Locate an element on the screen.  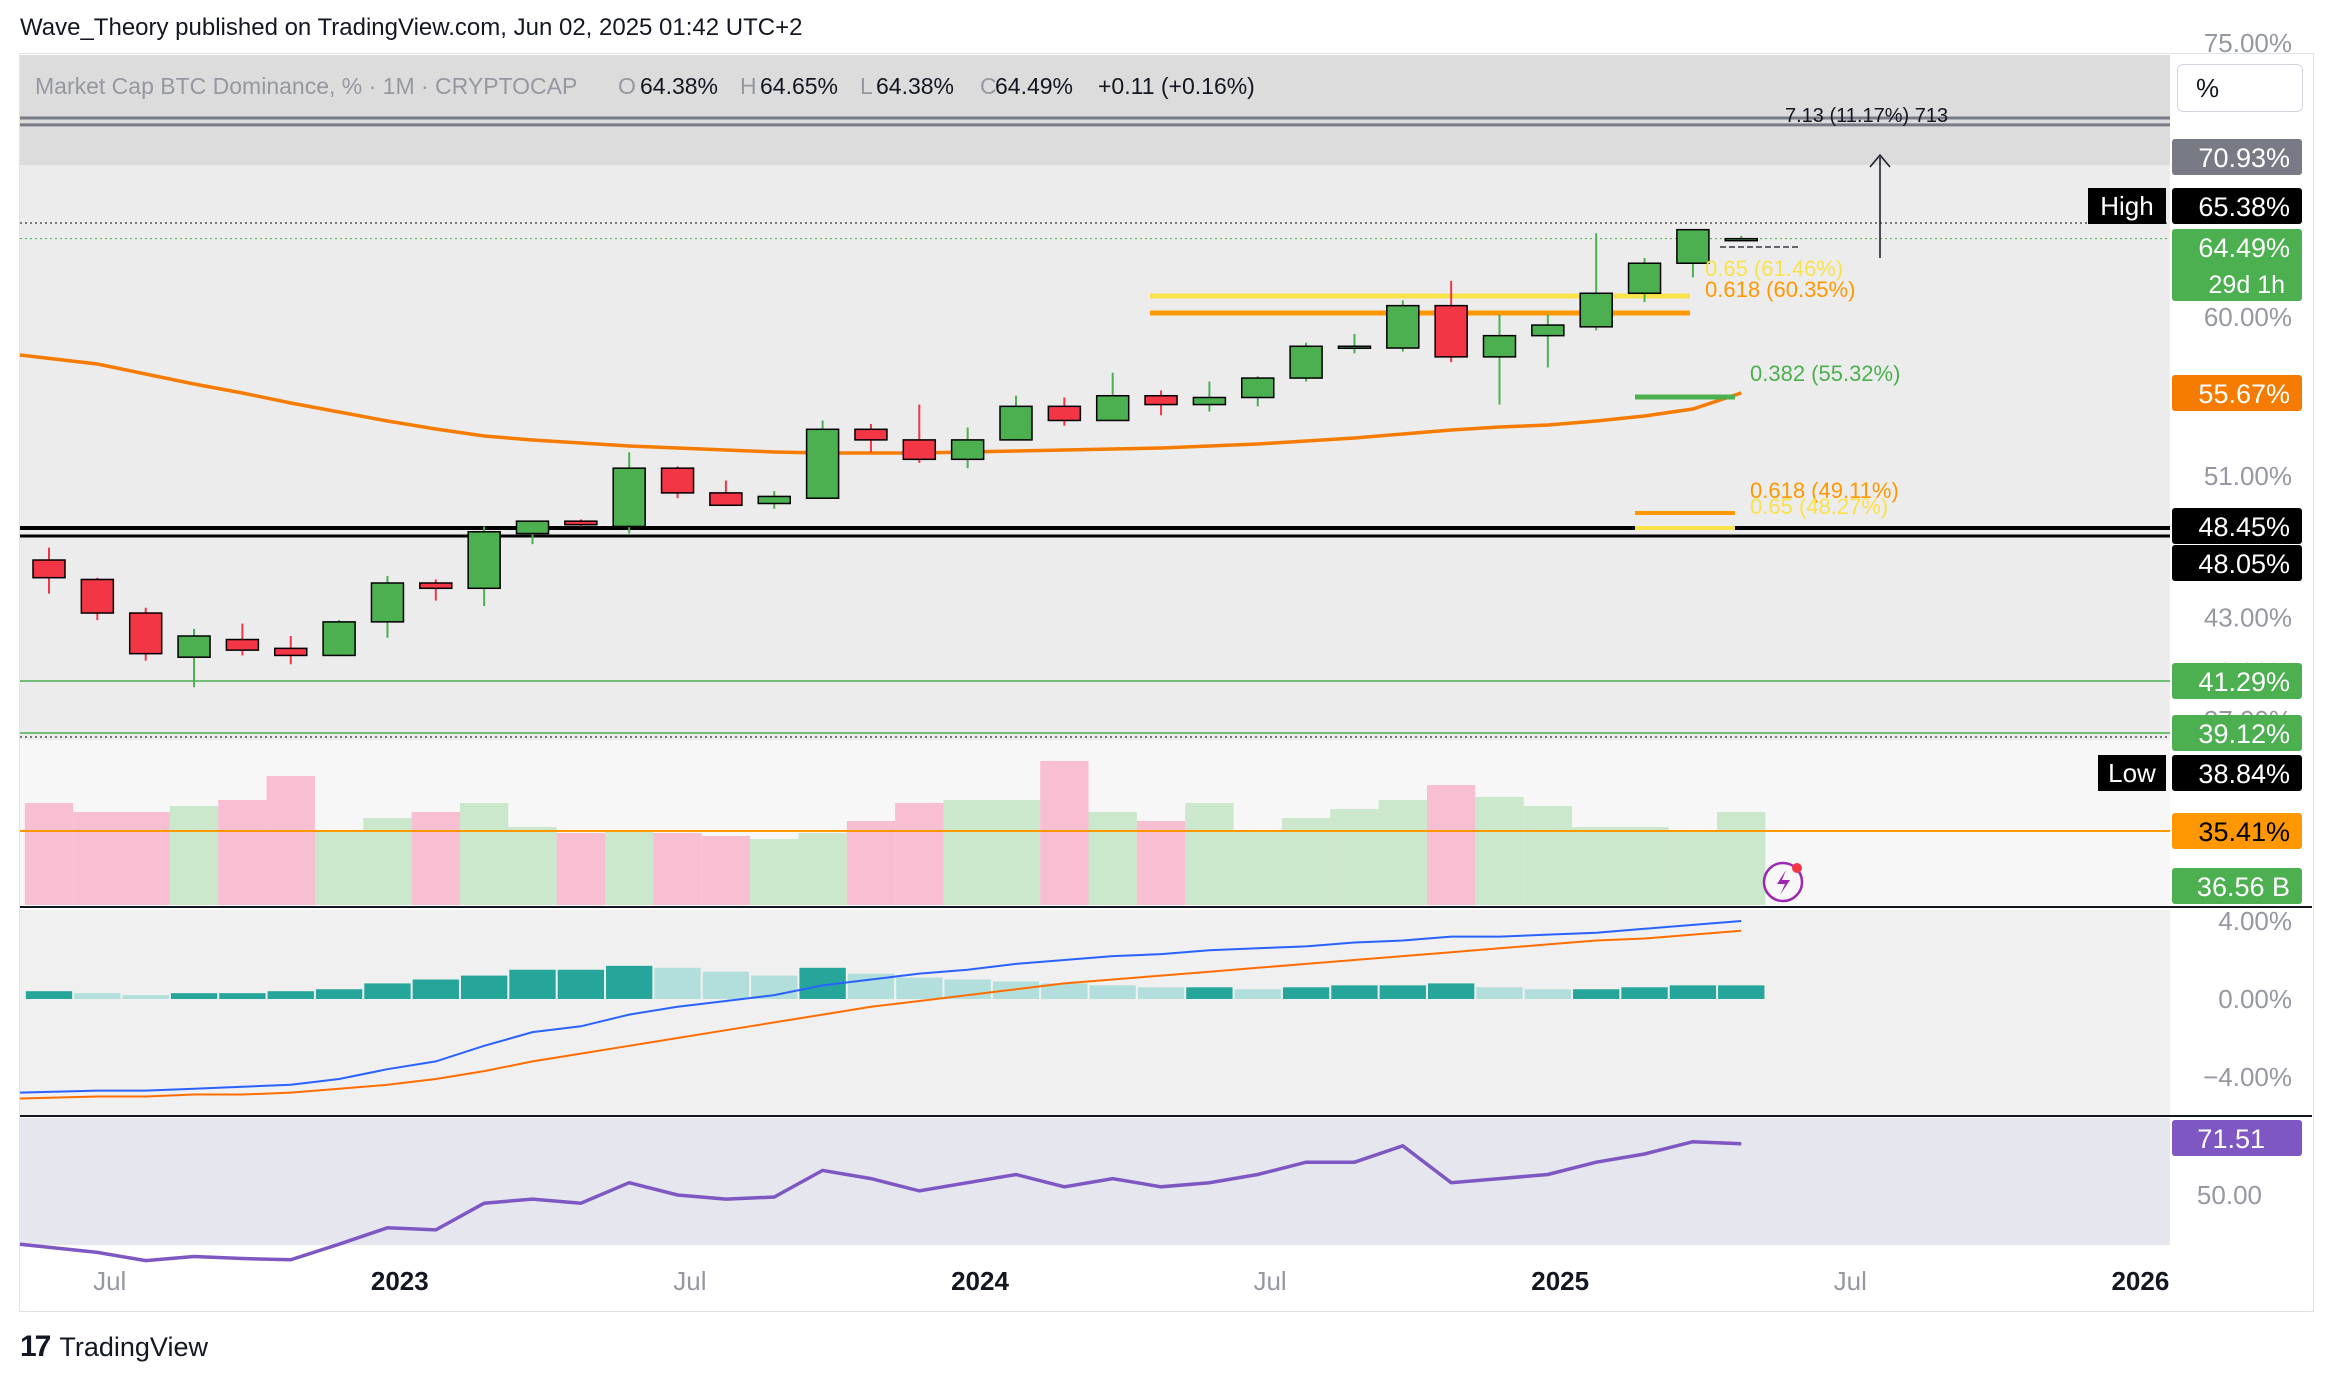
price-badge: 48.05% is located at coordinates (2244, 564).